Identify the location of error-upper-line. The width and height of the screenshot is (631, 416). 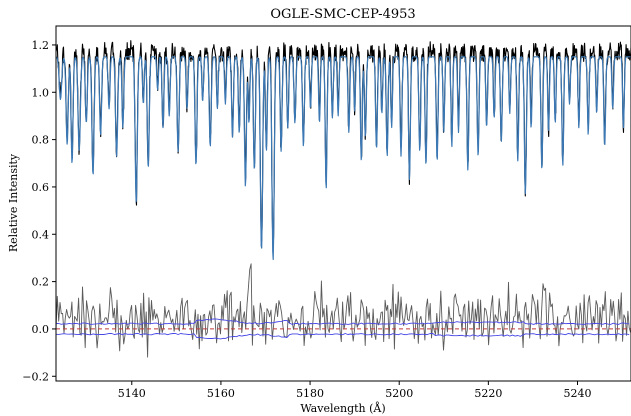
(343, 321).